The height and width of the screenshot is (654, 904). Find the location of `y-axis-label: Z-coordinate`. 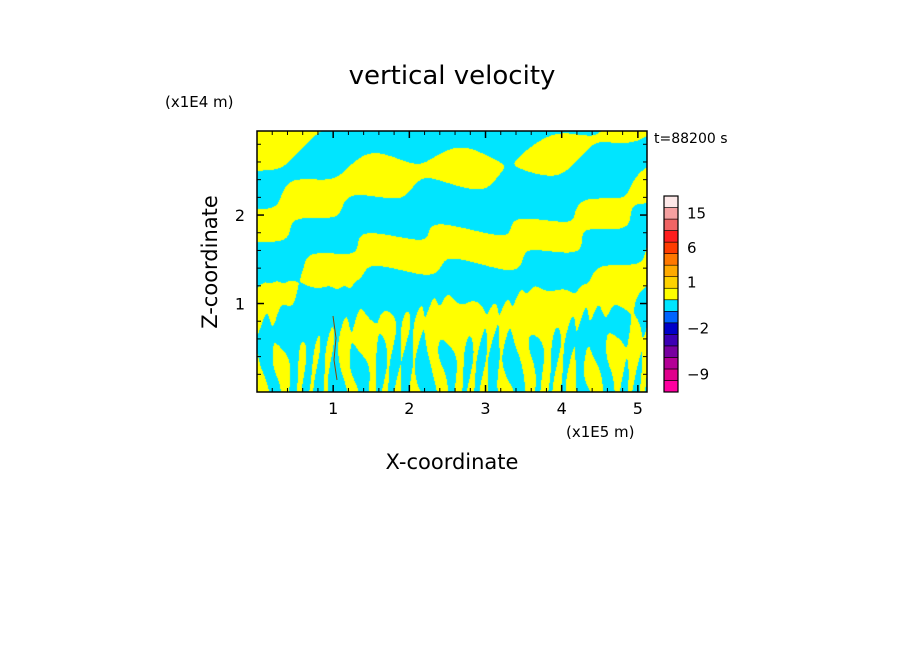

y-axis-label: Z-coordinate is located at coordinates (210, 262).